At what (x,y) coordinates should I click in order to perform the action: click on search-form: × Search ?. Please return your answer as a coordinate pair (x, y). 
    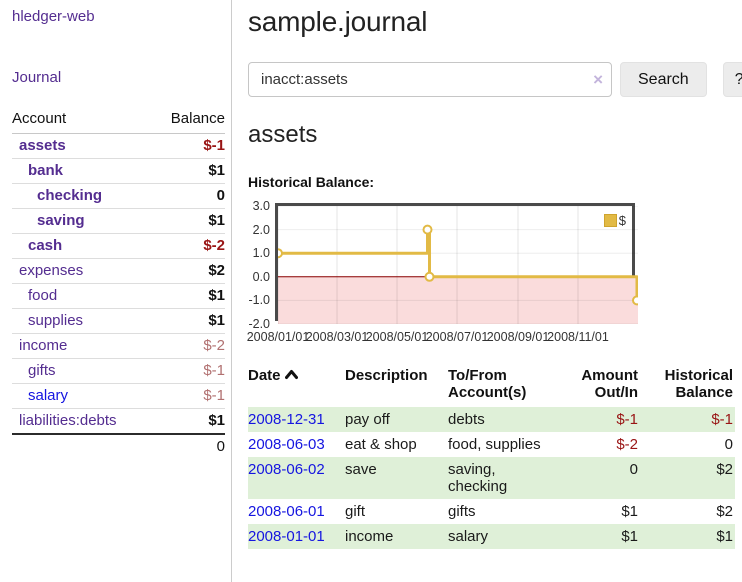
    Looking at the image, I should click on (495, 79).